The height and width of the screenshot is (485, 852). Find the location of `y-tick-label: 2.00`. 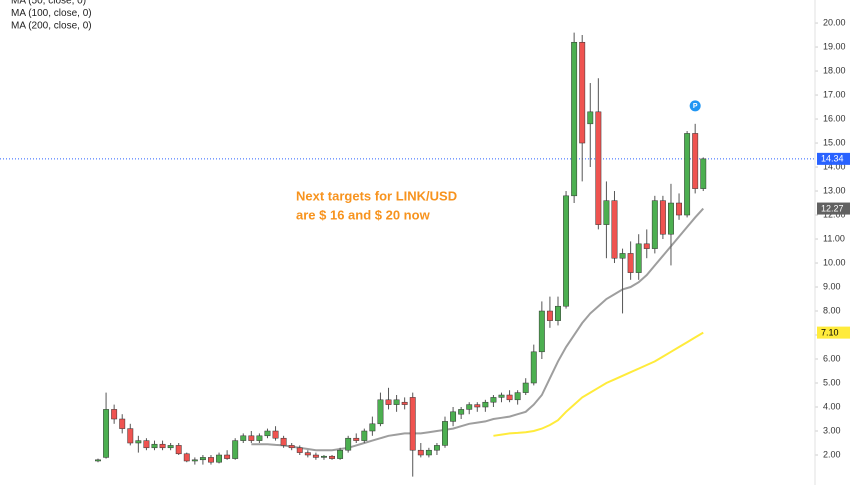

y-tick-label: 2.00 is located at coordinates (832, 454).